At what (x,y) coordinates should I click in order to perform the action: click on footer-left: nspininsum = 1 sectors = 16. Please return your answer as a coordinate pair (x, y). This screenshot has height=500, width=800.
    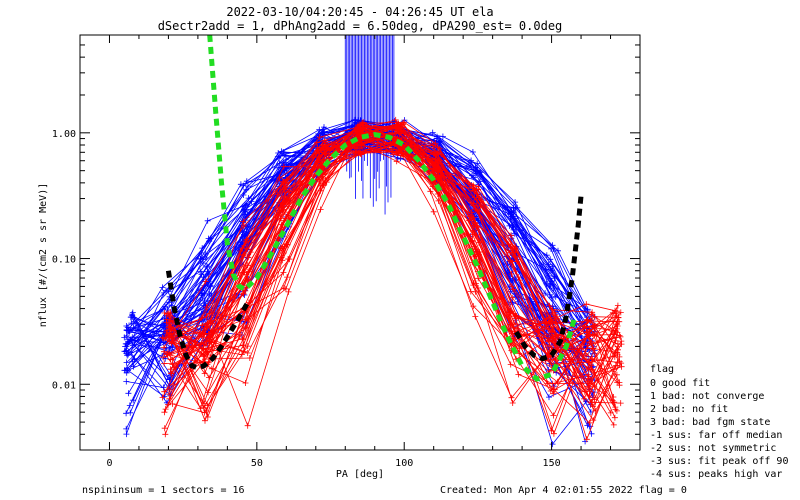
    Looking at the image, I should click on (163, 490).